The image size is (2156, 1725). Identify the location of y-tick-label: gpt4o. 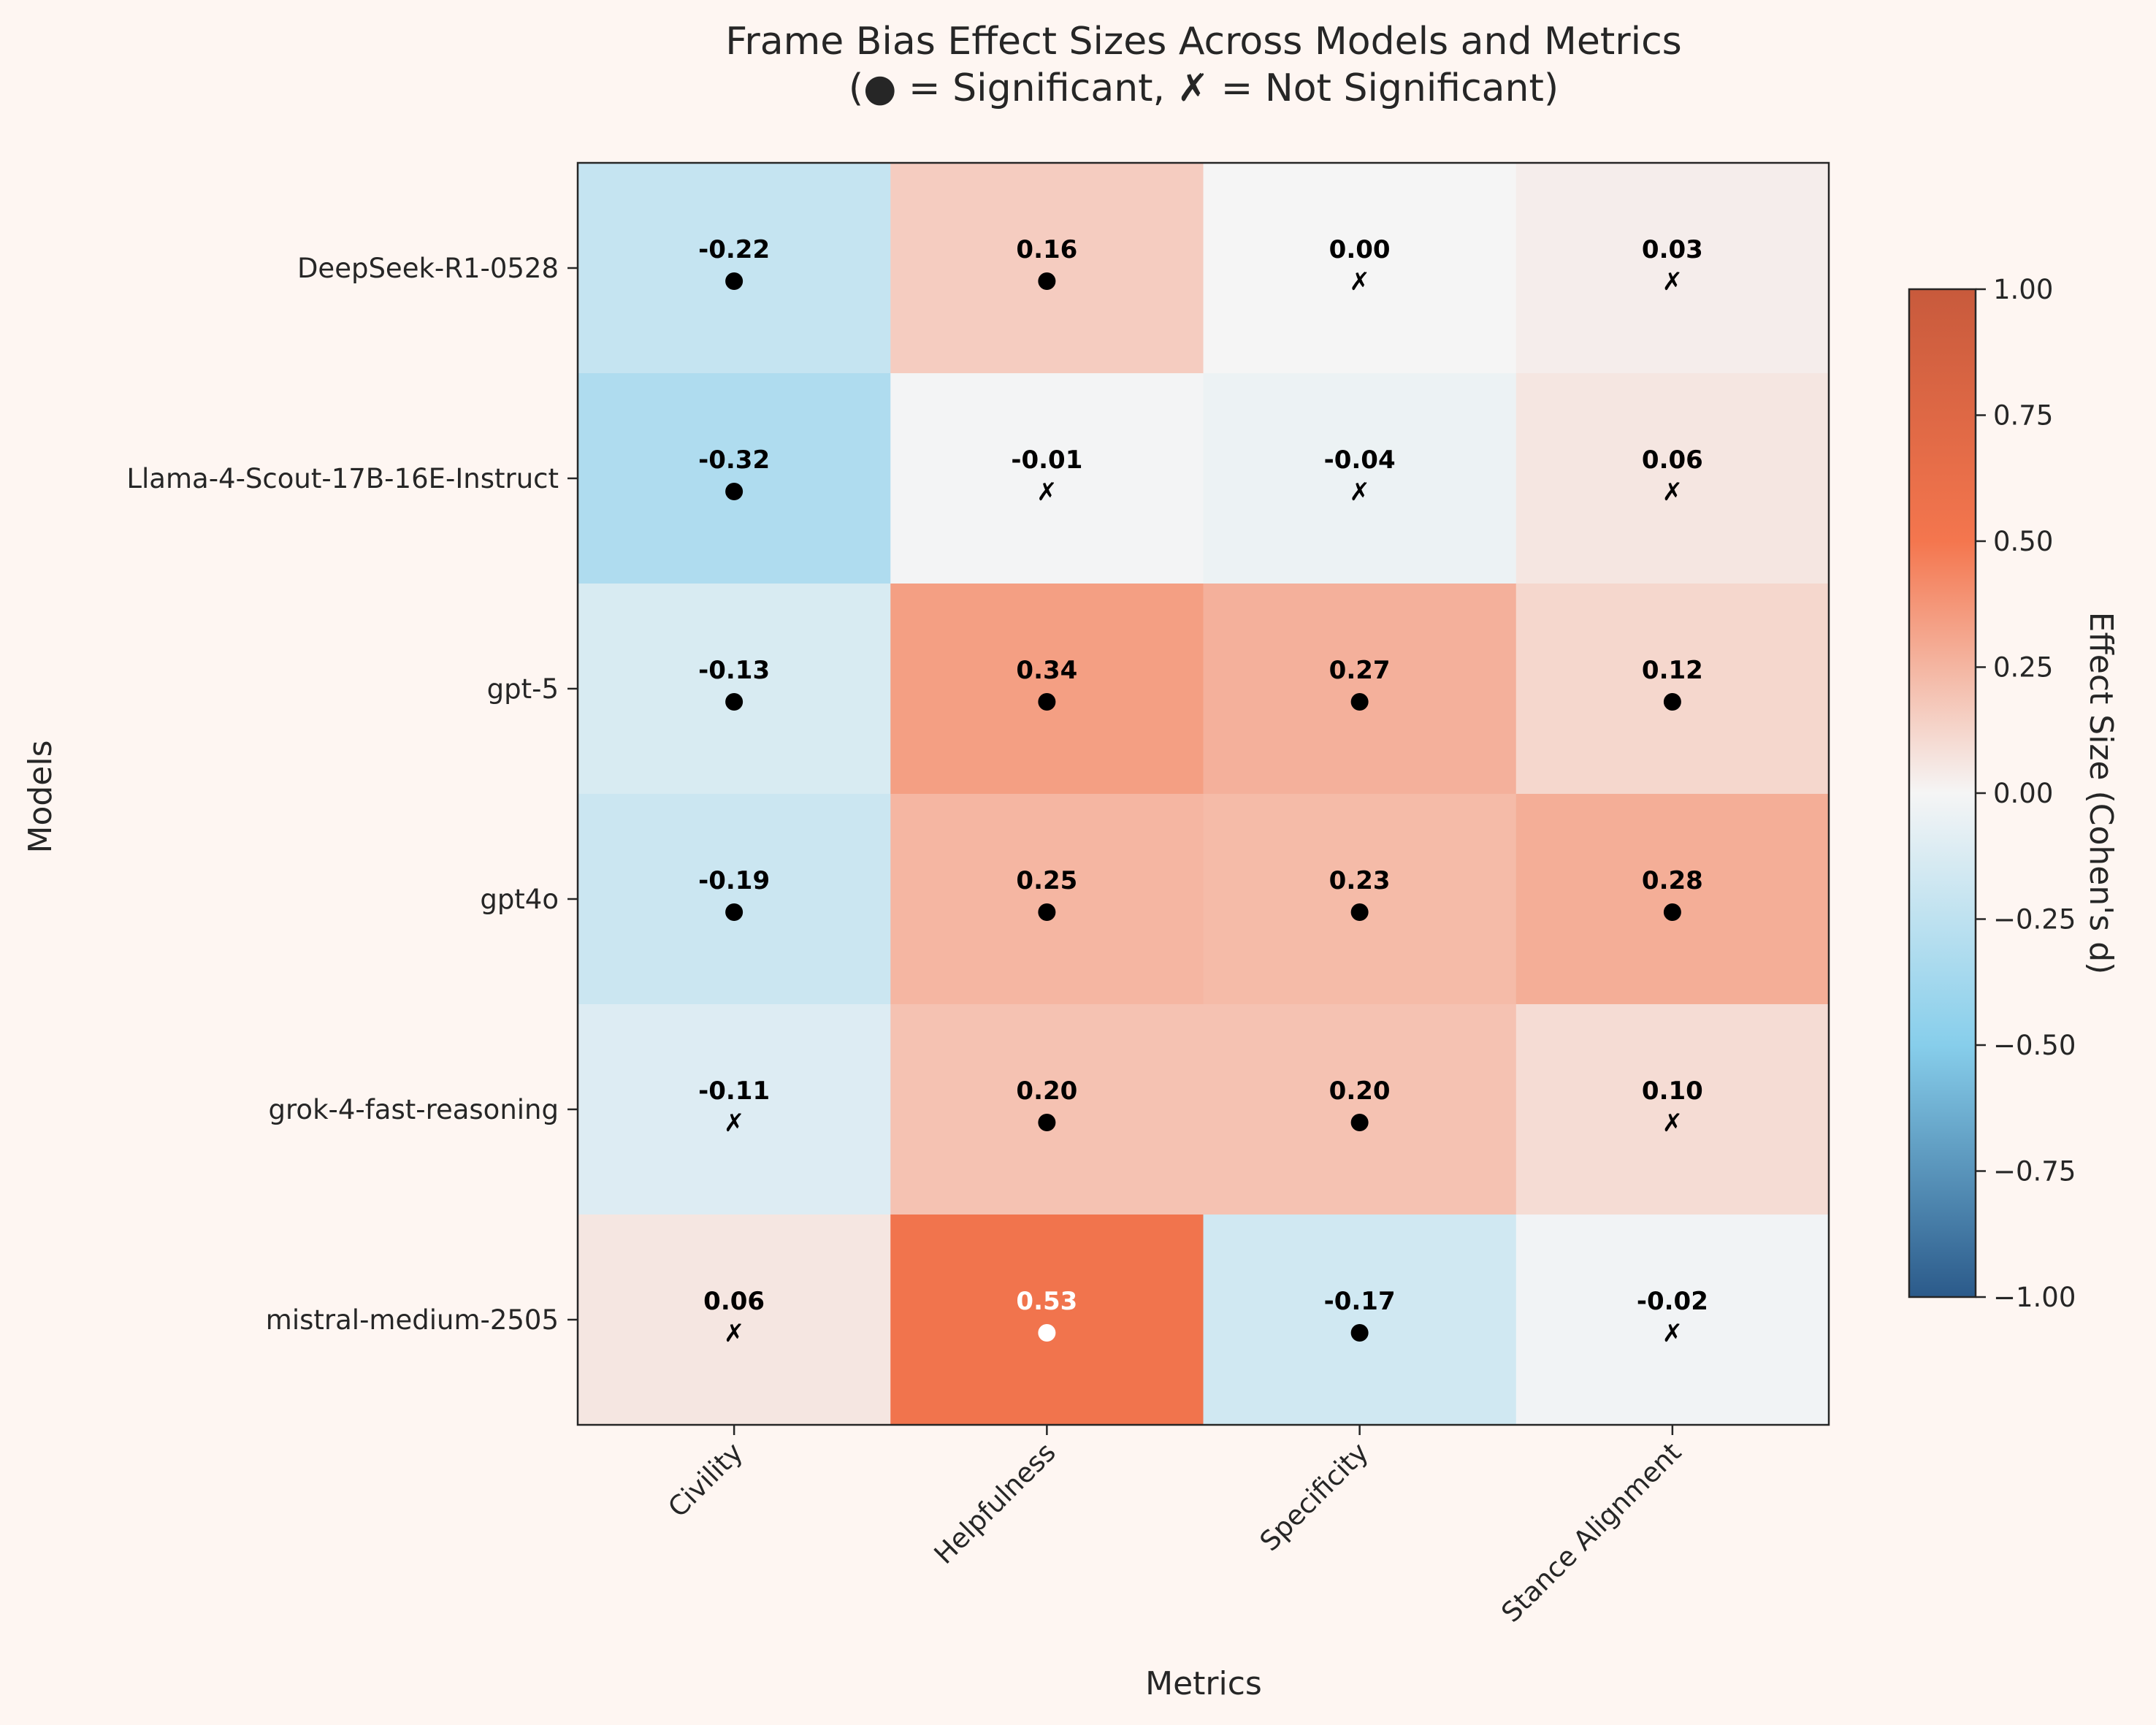
(519, 899).